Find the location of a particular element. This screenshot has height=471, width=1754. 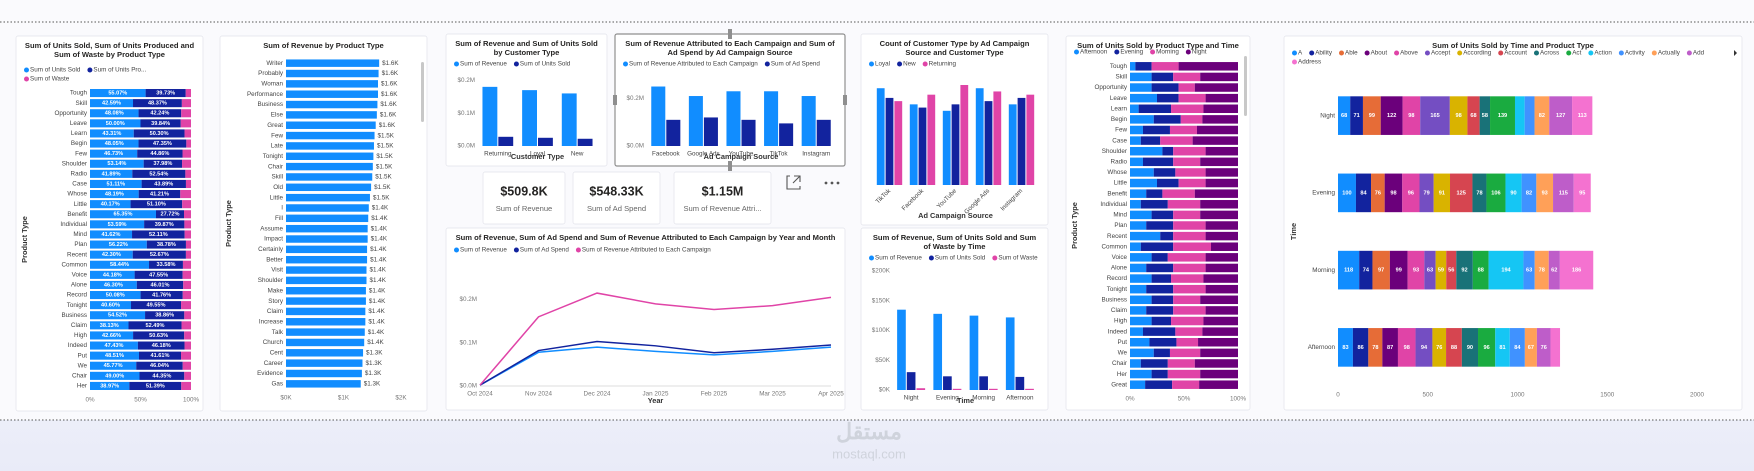

kpi-value: $509.8K is located at coordinates (523, 191).